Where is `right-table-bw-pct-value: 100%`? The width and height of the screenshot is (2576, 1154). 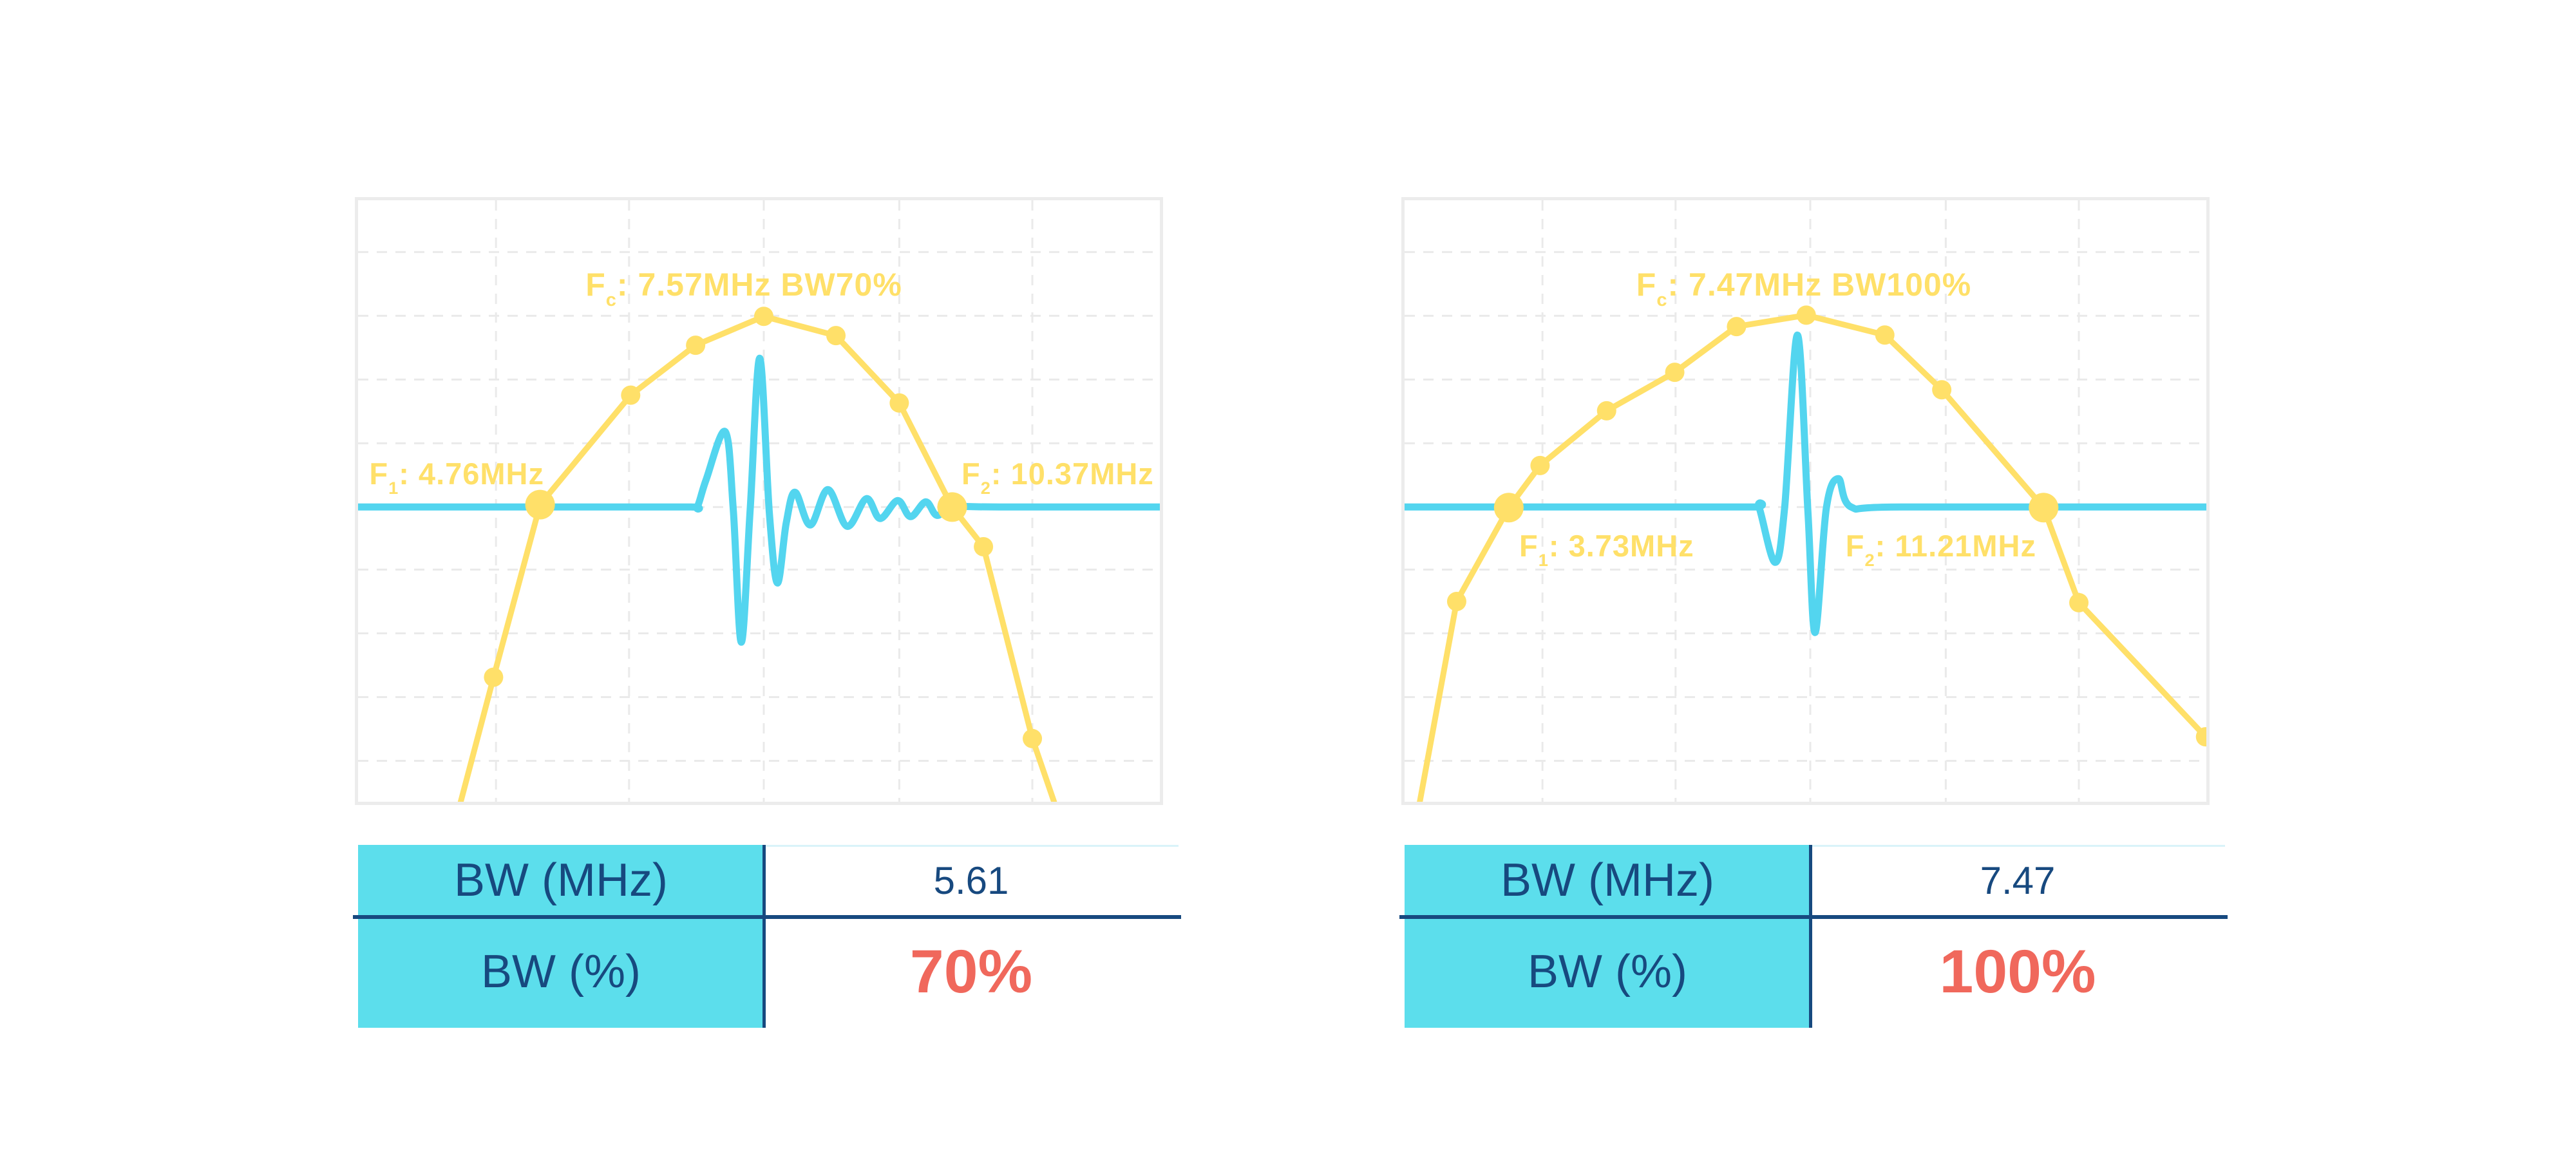 right-table-bw-pct-value: 100% is located at coordinates (2018, 972).